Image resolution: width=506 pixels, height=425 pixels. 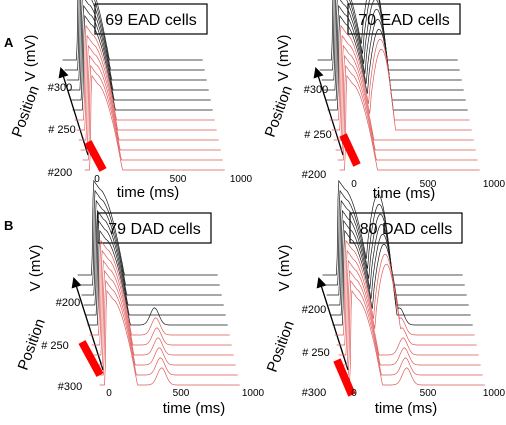 I want to click on panel-title: 79 DAD cells, so click(x=154, y=229).